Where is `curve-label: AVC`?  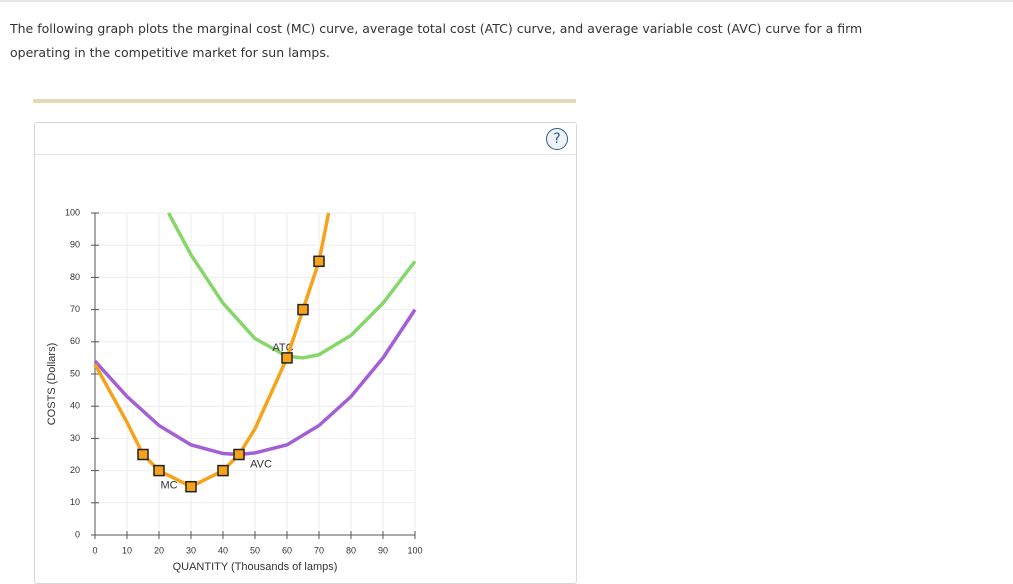
curve-label: AVC is located at coordinates (261, 464).